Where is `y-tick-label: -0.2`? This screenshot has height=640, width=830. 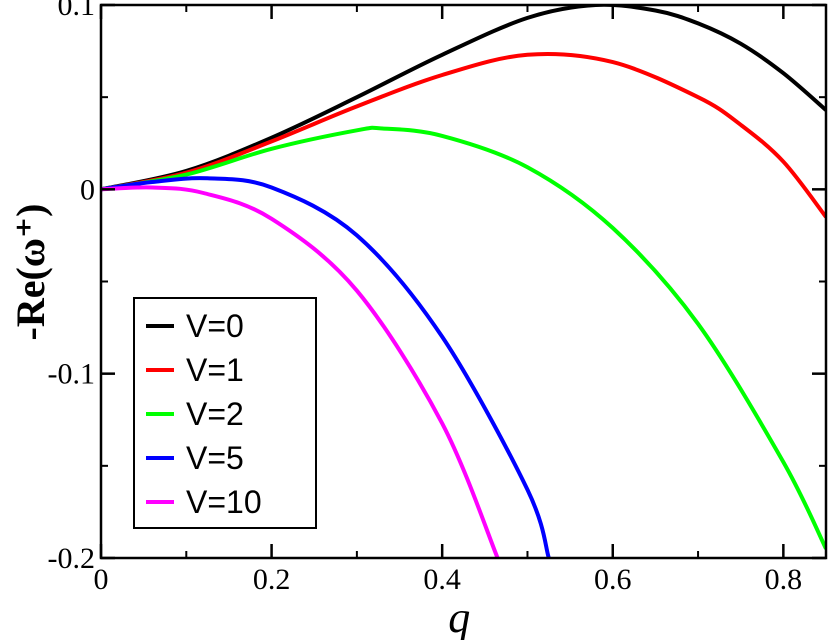
y-tick-label: -0.2 is located at coordinates (72, 558).